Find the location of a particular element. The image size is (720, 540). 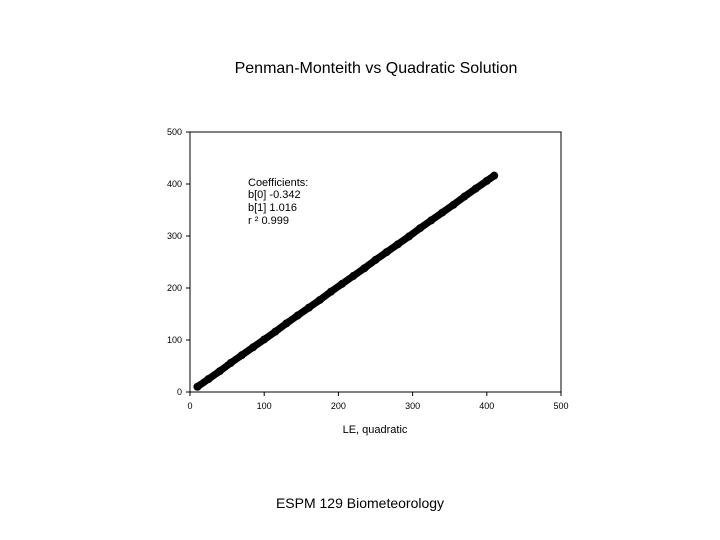

x-tick-label: 200 is located at coordinates (338, 406).